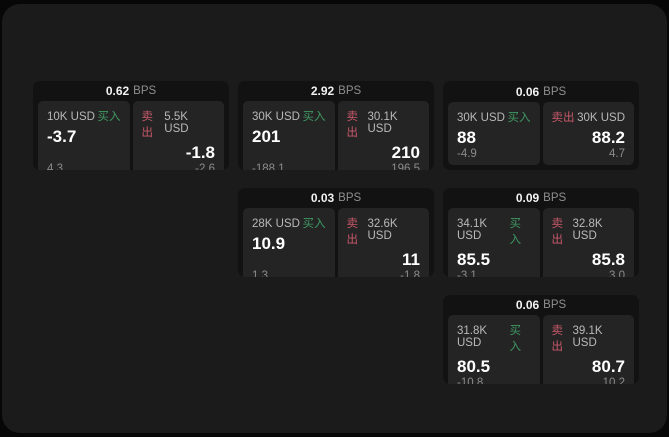  Describe the element at coordinates (336, 89) in the screenshot. I see `card-header: 2.92 BPS` at that location.